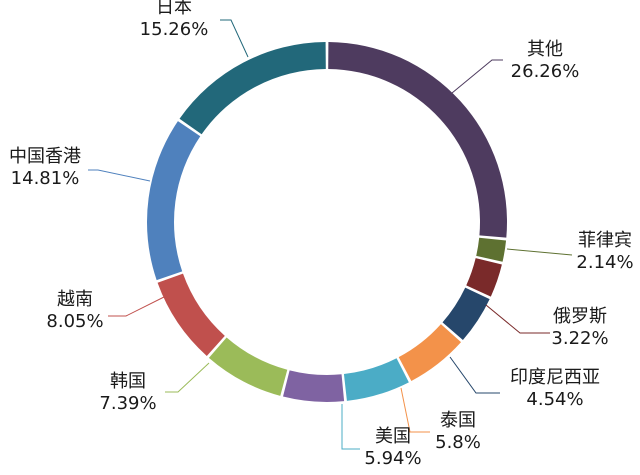 This screenshot has width=640, height=475. Describe the element at coordinates (174, 29) in the screenshot. I see `slice-value-日本: 15.26%` at that location.